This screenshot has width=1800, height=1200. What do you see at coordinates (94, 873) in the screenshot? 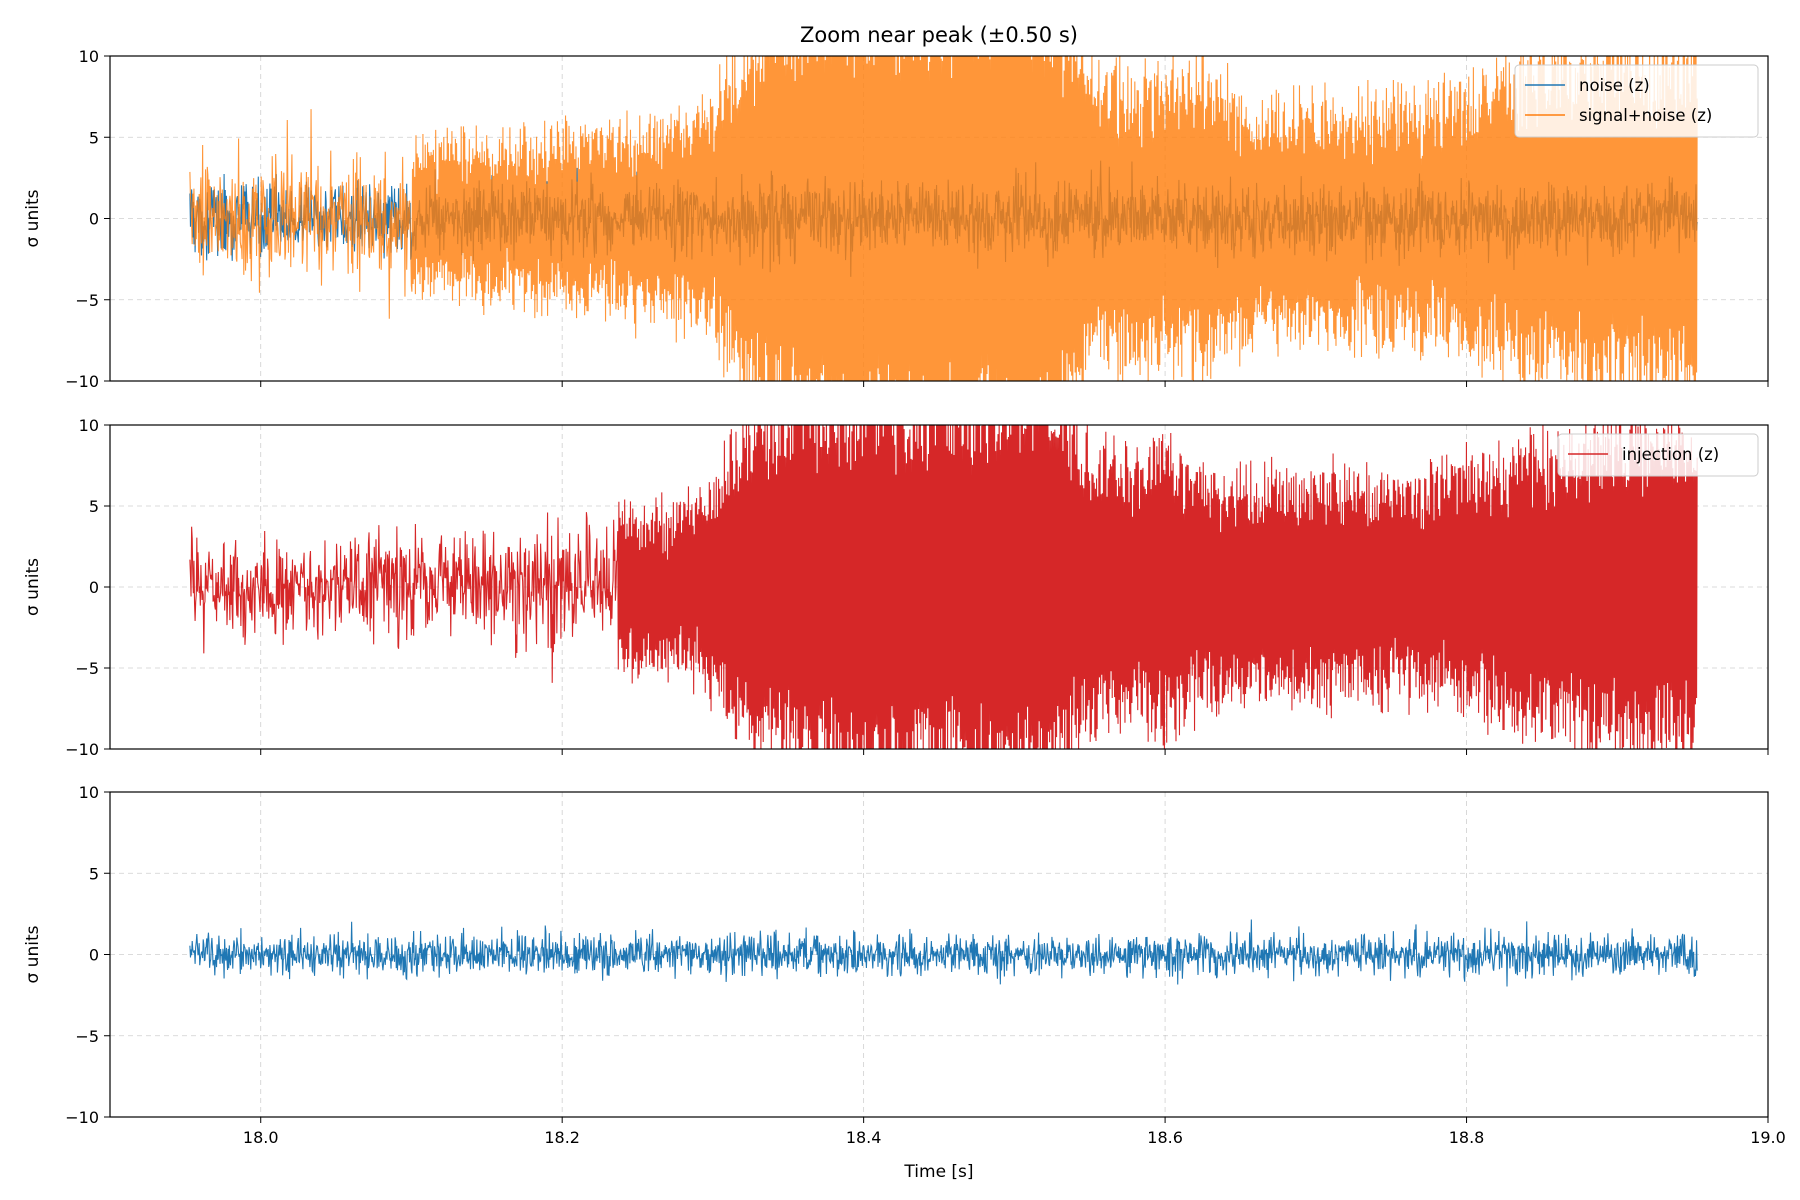
I see `y-tick-label-bottom-3: 5` at bounding box center [94, 873].